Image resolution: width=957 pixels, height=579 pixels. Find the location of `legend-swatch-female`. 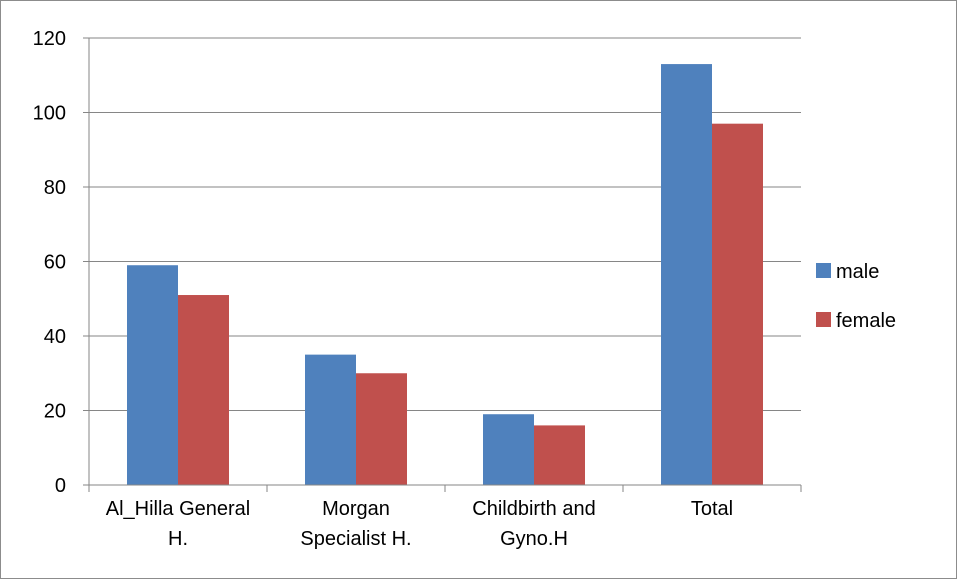

legend-swatch-female is located at coordinates (823, 319).